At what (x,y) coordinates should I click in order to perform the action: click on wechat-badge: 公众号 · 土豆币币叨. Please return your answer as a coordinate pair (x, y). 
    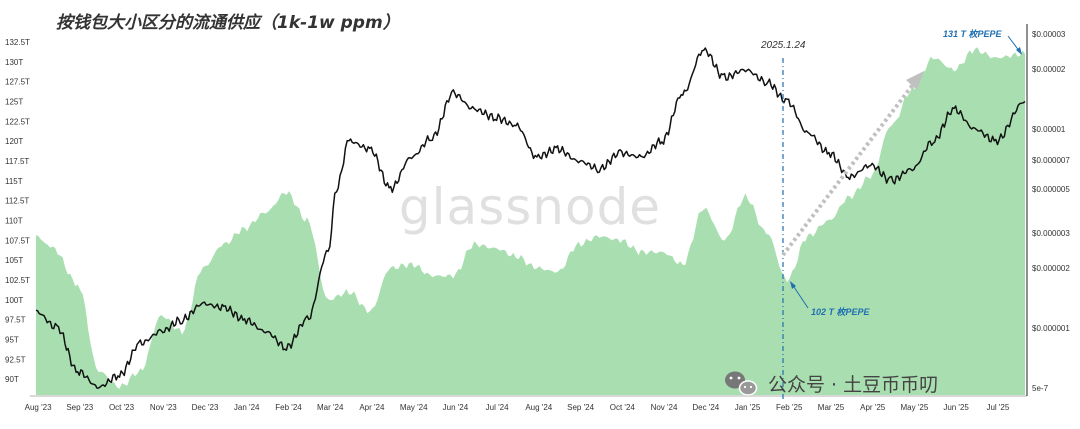
    Looking at the image, I should click on (831, 383).